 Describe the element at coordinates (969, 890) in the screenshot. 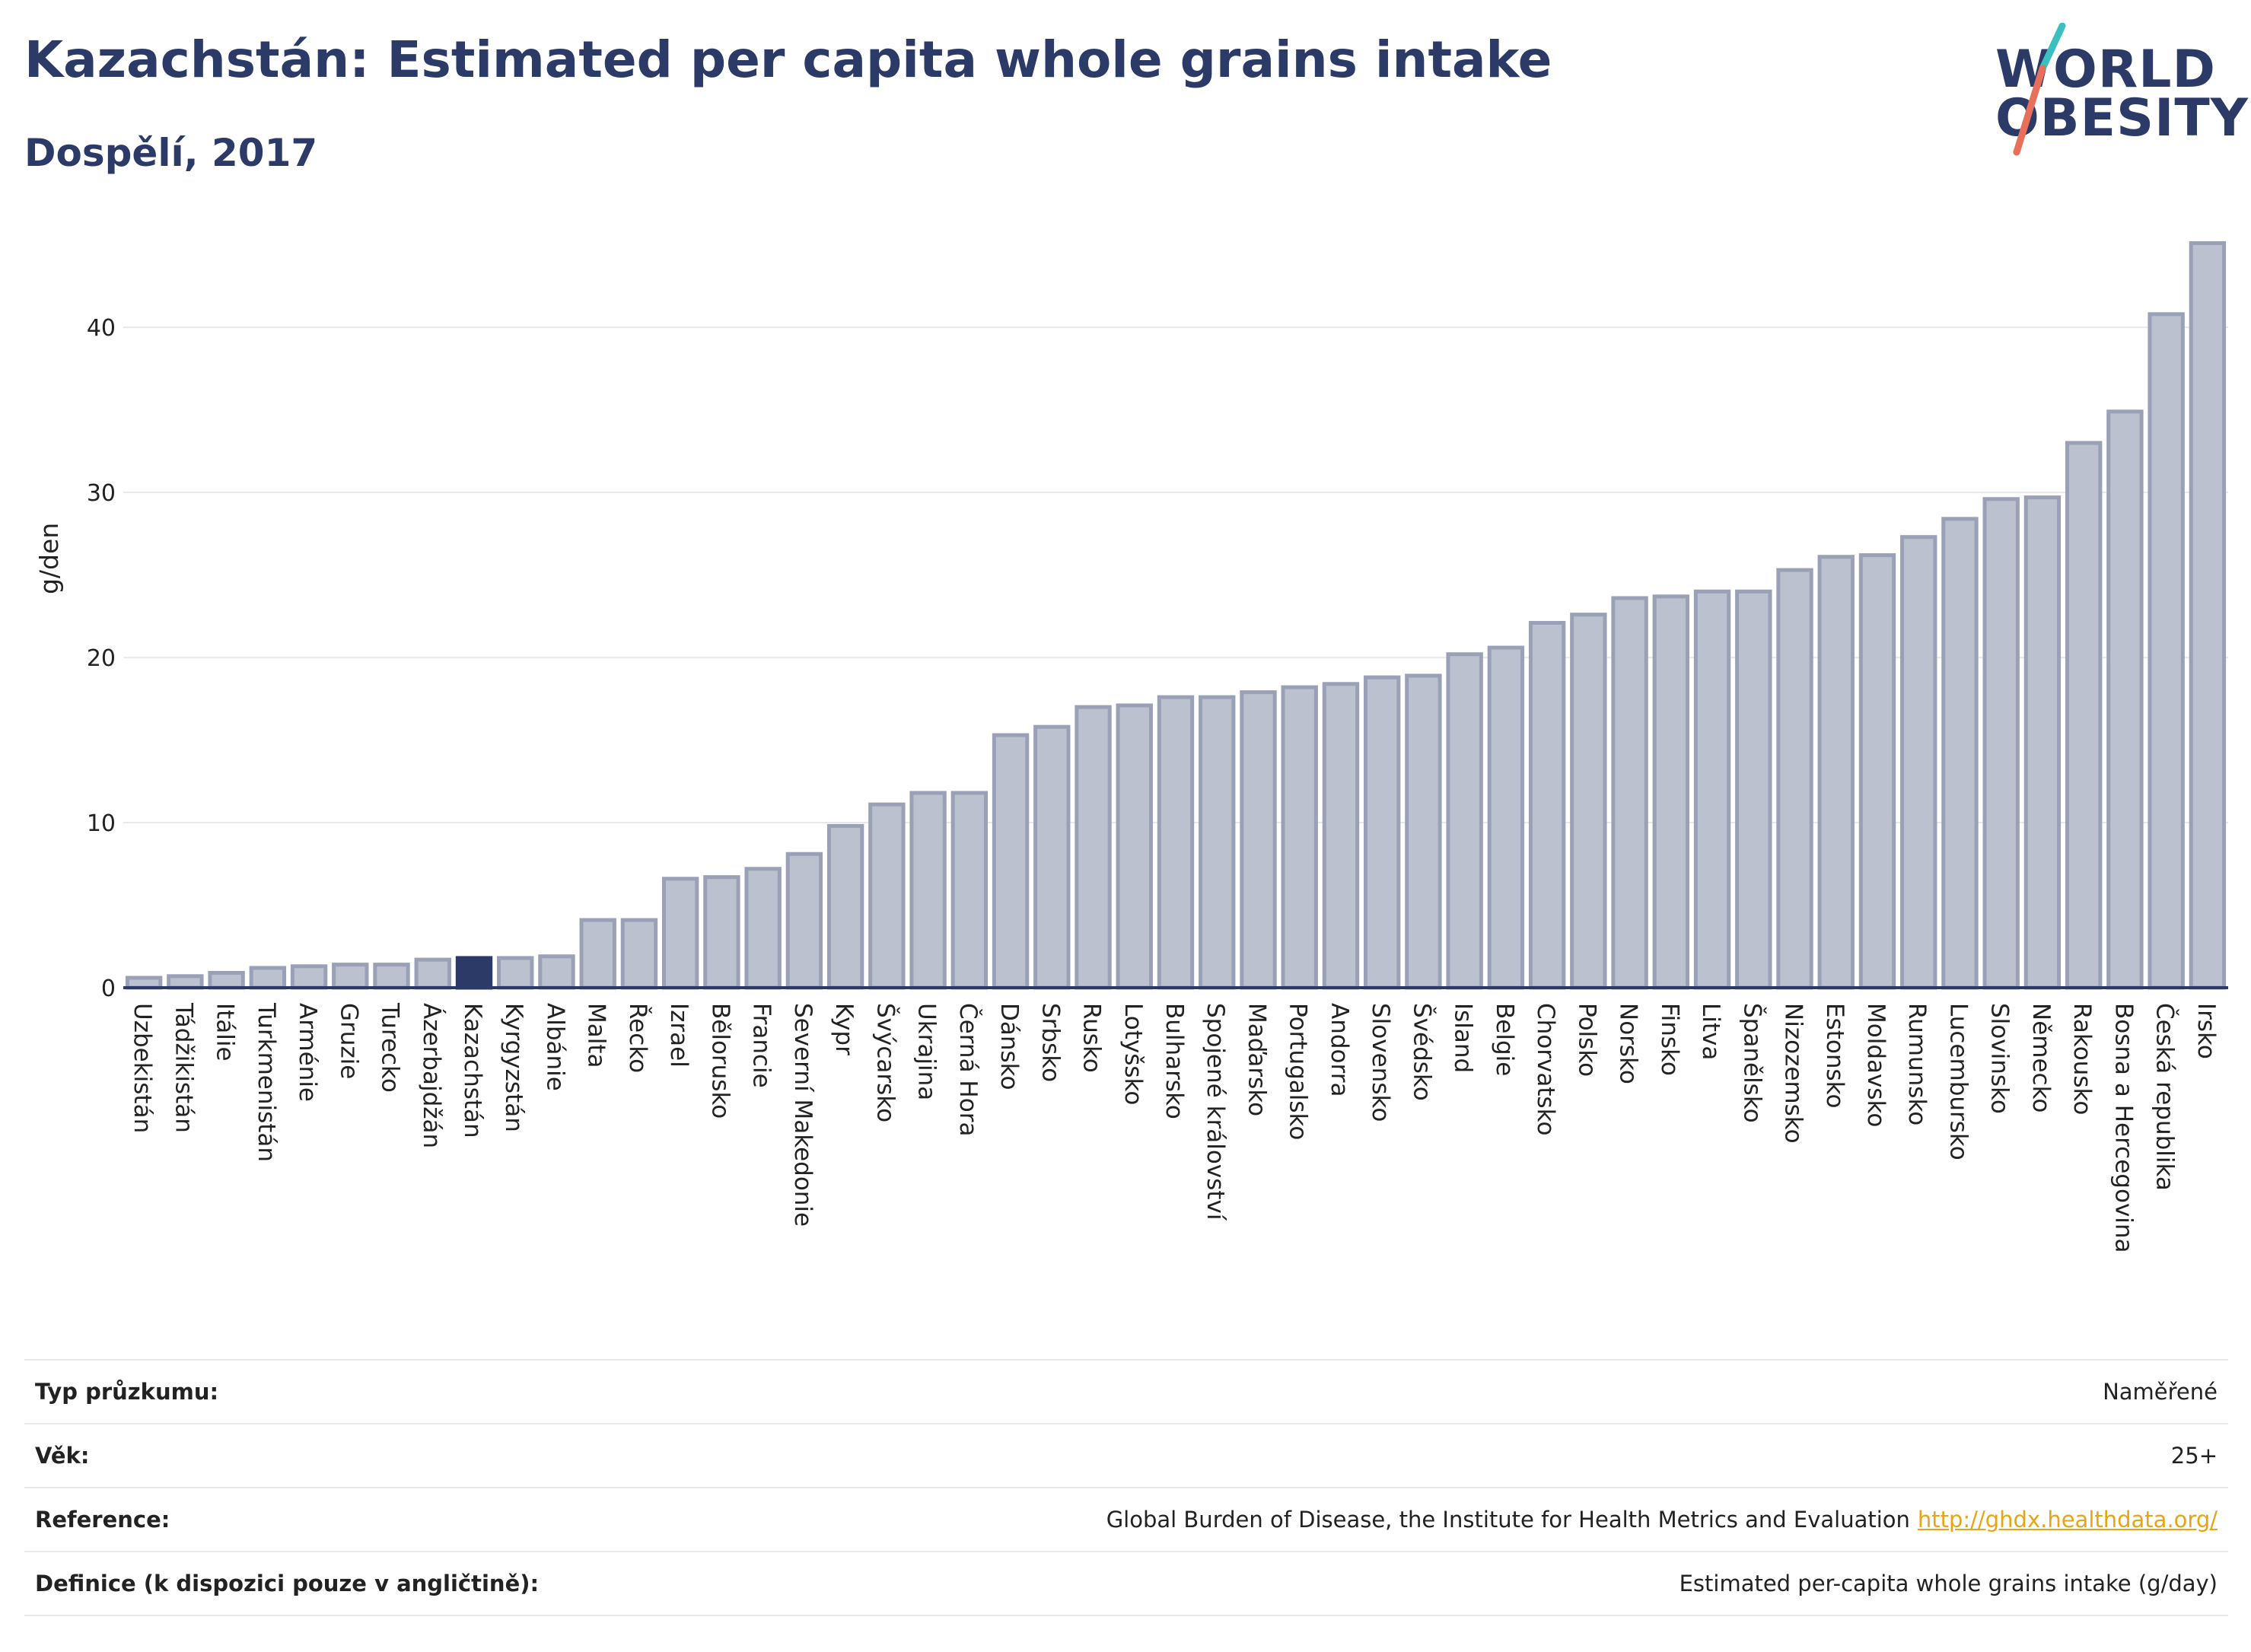

I see `bar-černá-hora` at that location.